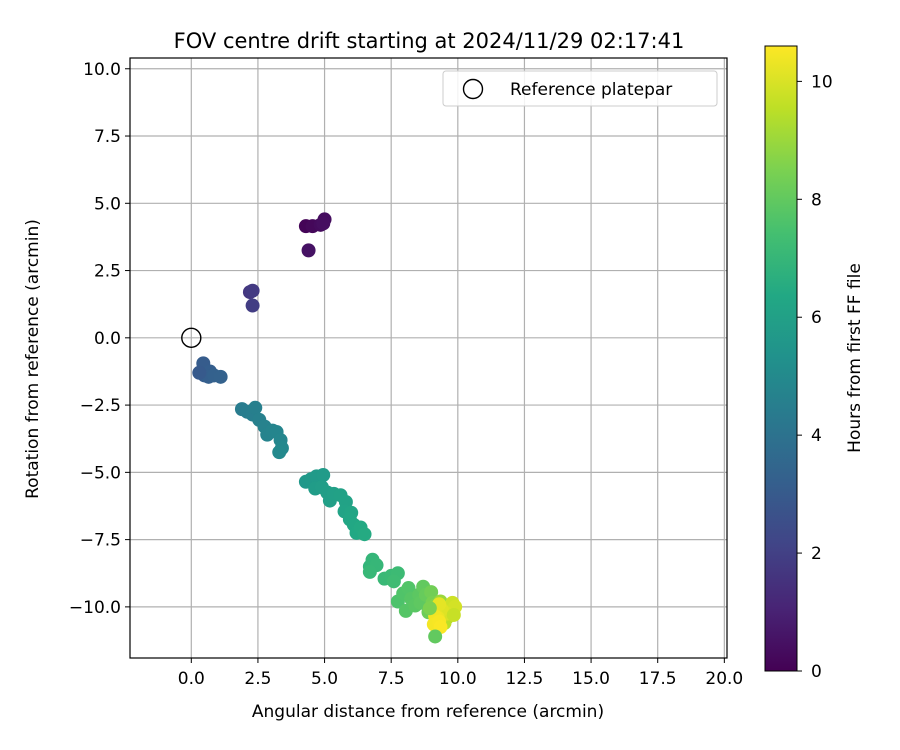  Describe the element at coordinates (525, 679) in the screenshot. I see `x-tick-label: 12.5` at that location.